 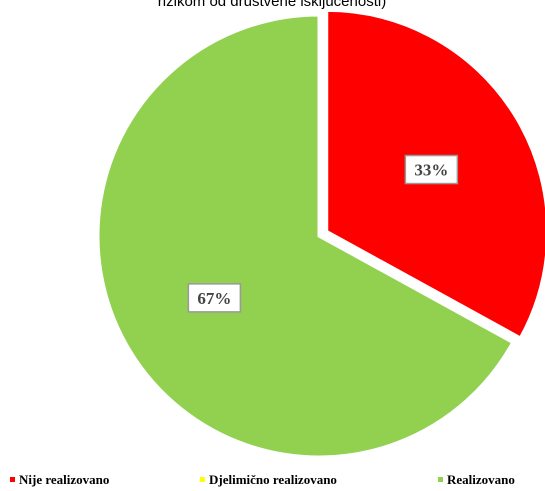 I want to click on data-label: 33%, so click(x=431, y=170).